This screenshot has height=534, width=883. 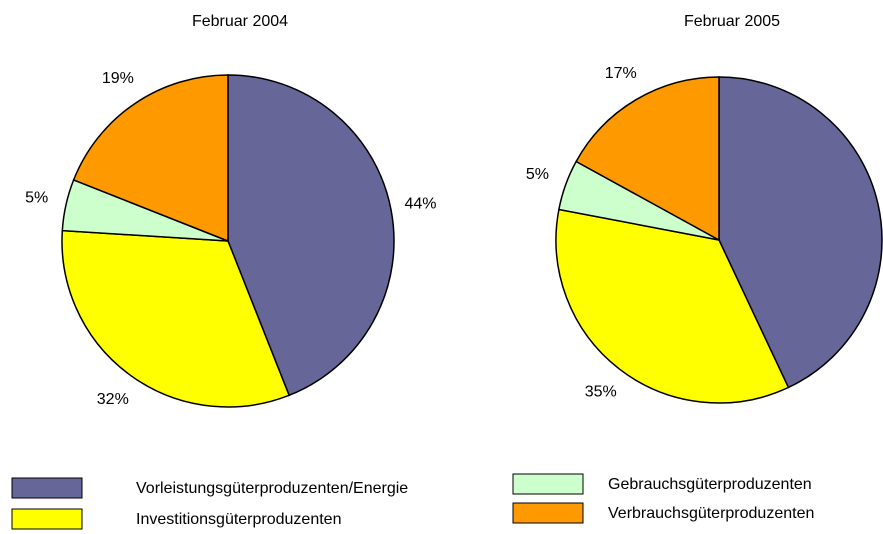 I want to click on data-label: 19%, so click(x=118, y=78).